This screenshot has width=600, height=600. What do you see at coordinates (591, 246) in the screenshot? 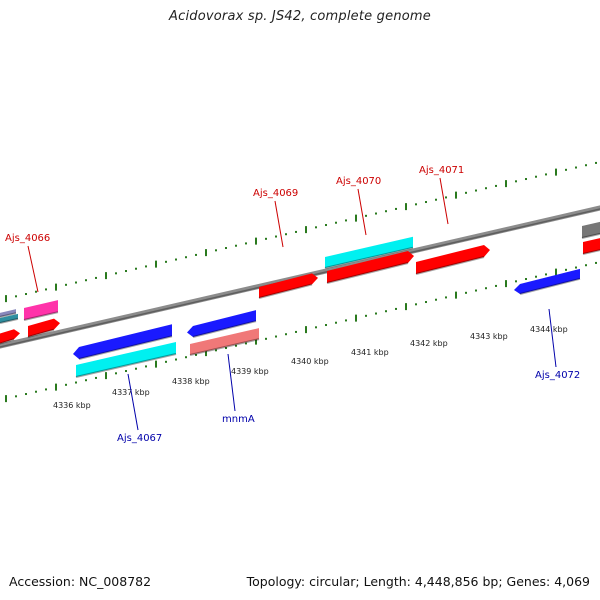
I see `gene-box-red-right` at bounding box center [591, 246].